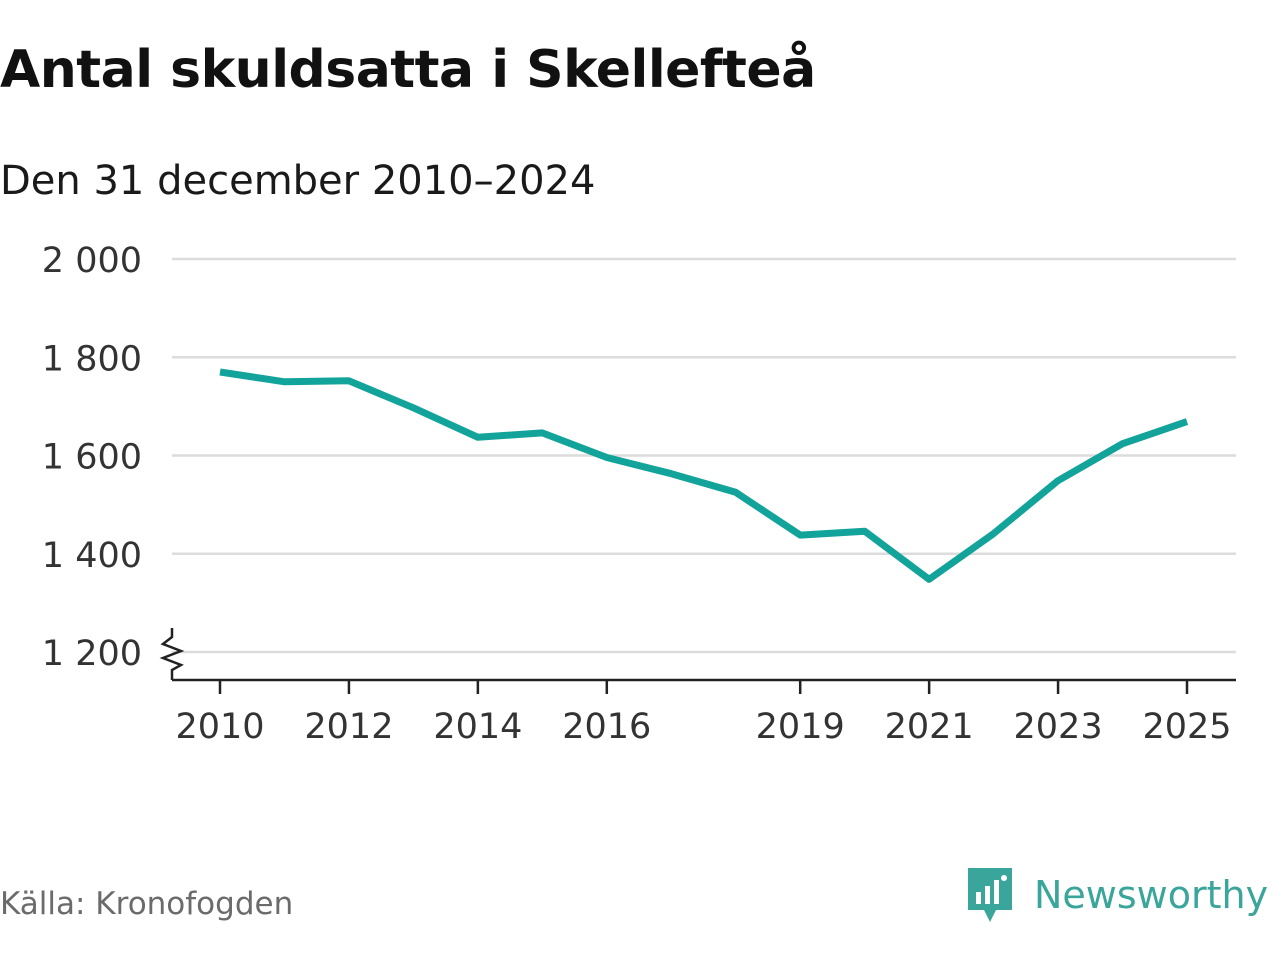 The height and width of the screenshot is (960, 1280). What do you see at coordinates (606, 727) in the screenshot?
I see `x-tick-label: 2016` at bounding box center [606, 727].